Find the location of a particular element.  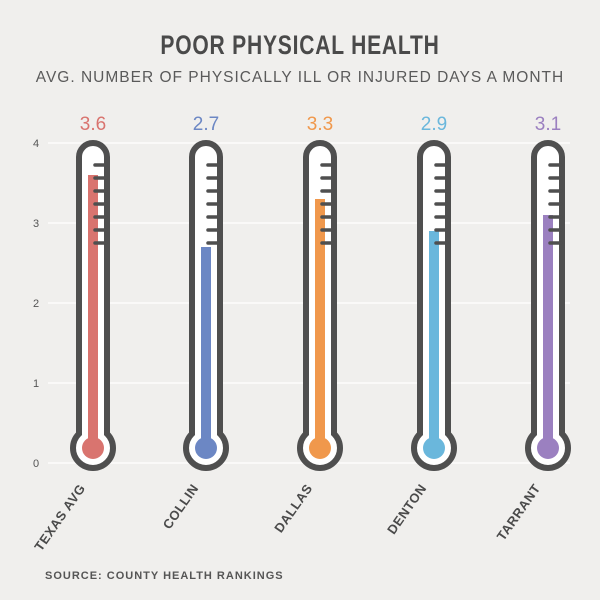

x-tick-label: TARRANT is located at coordinates (519, 512).